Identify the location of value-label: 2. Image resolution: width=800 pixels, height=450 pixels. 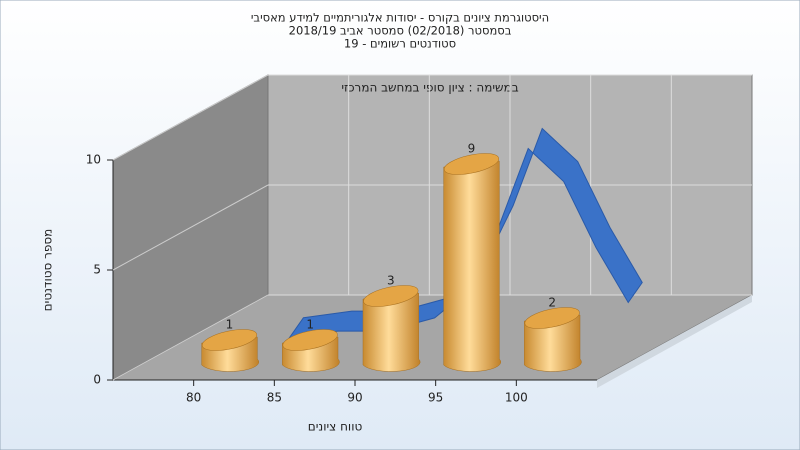
(552, 303).